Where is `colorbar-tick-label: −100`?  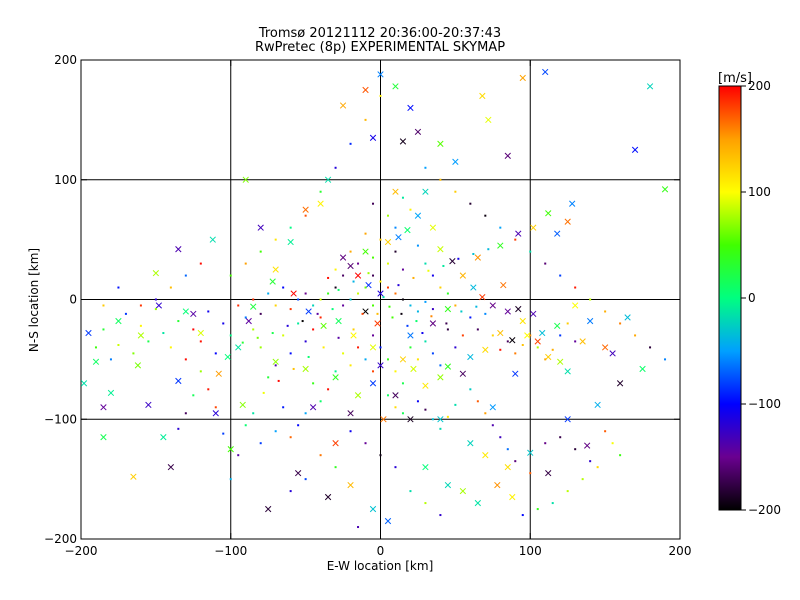 colorbar-tick-label: −100 is located at coordinates (764, 404).